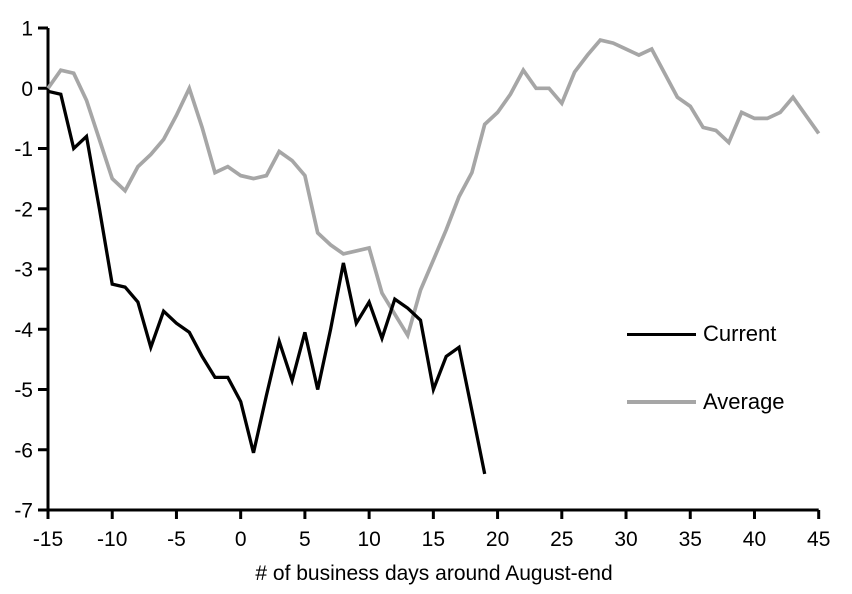  I want to click on x-axis-tick-label: 40, so click(754, 539).